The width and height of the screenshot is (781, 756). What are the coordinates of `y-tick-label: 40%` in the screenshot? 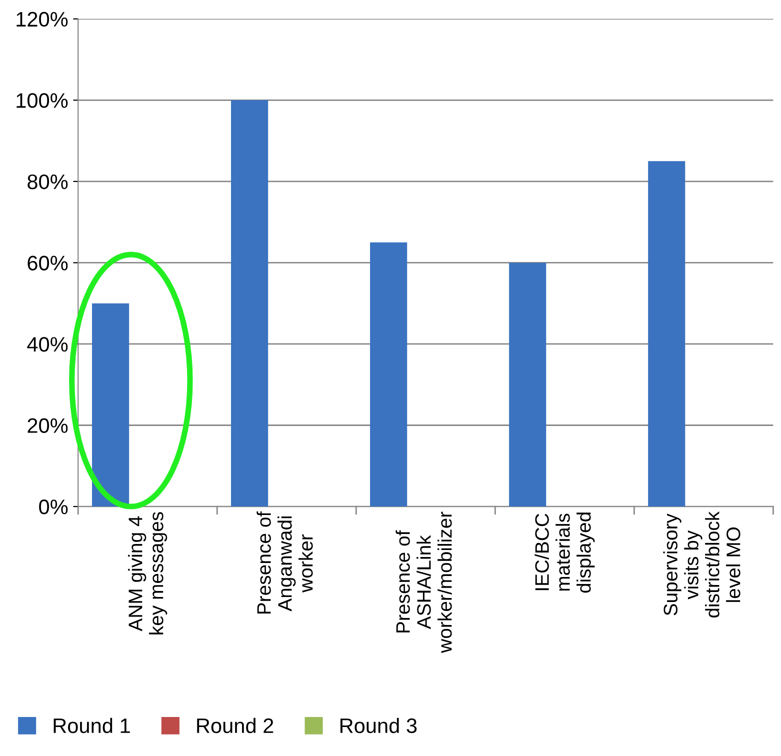 It's located at (47, 344).